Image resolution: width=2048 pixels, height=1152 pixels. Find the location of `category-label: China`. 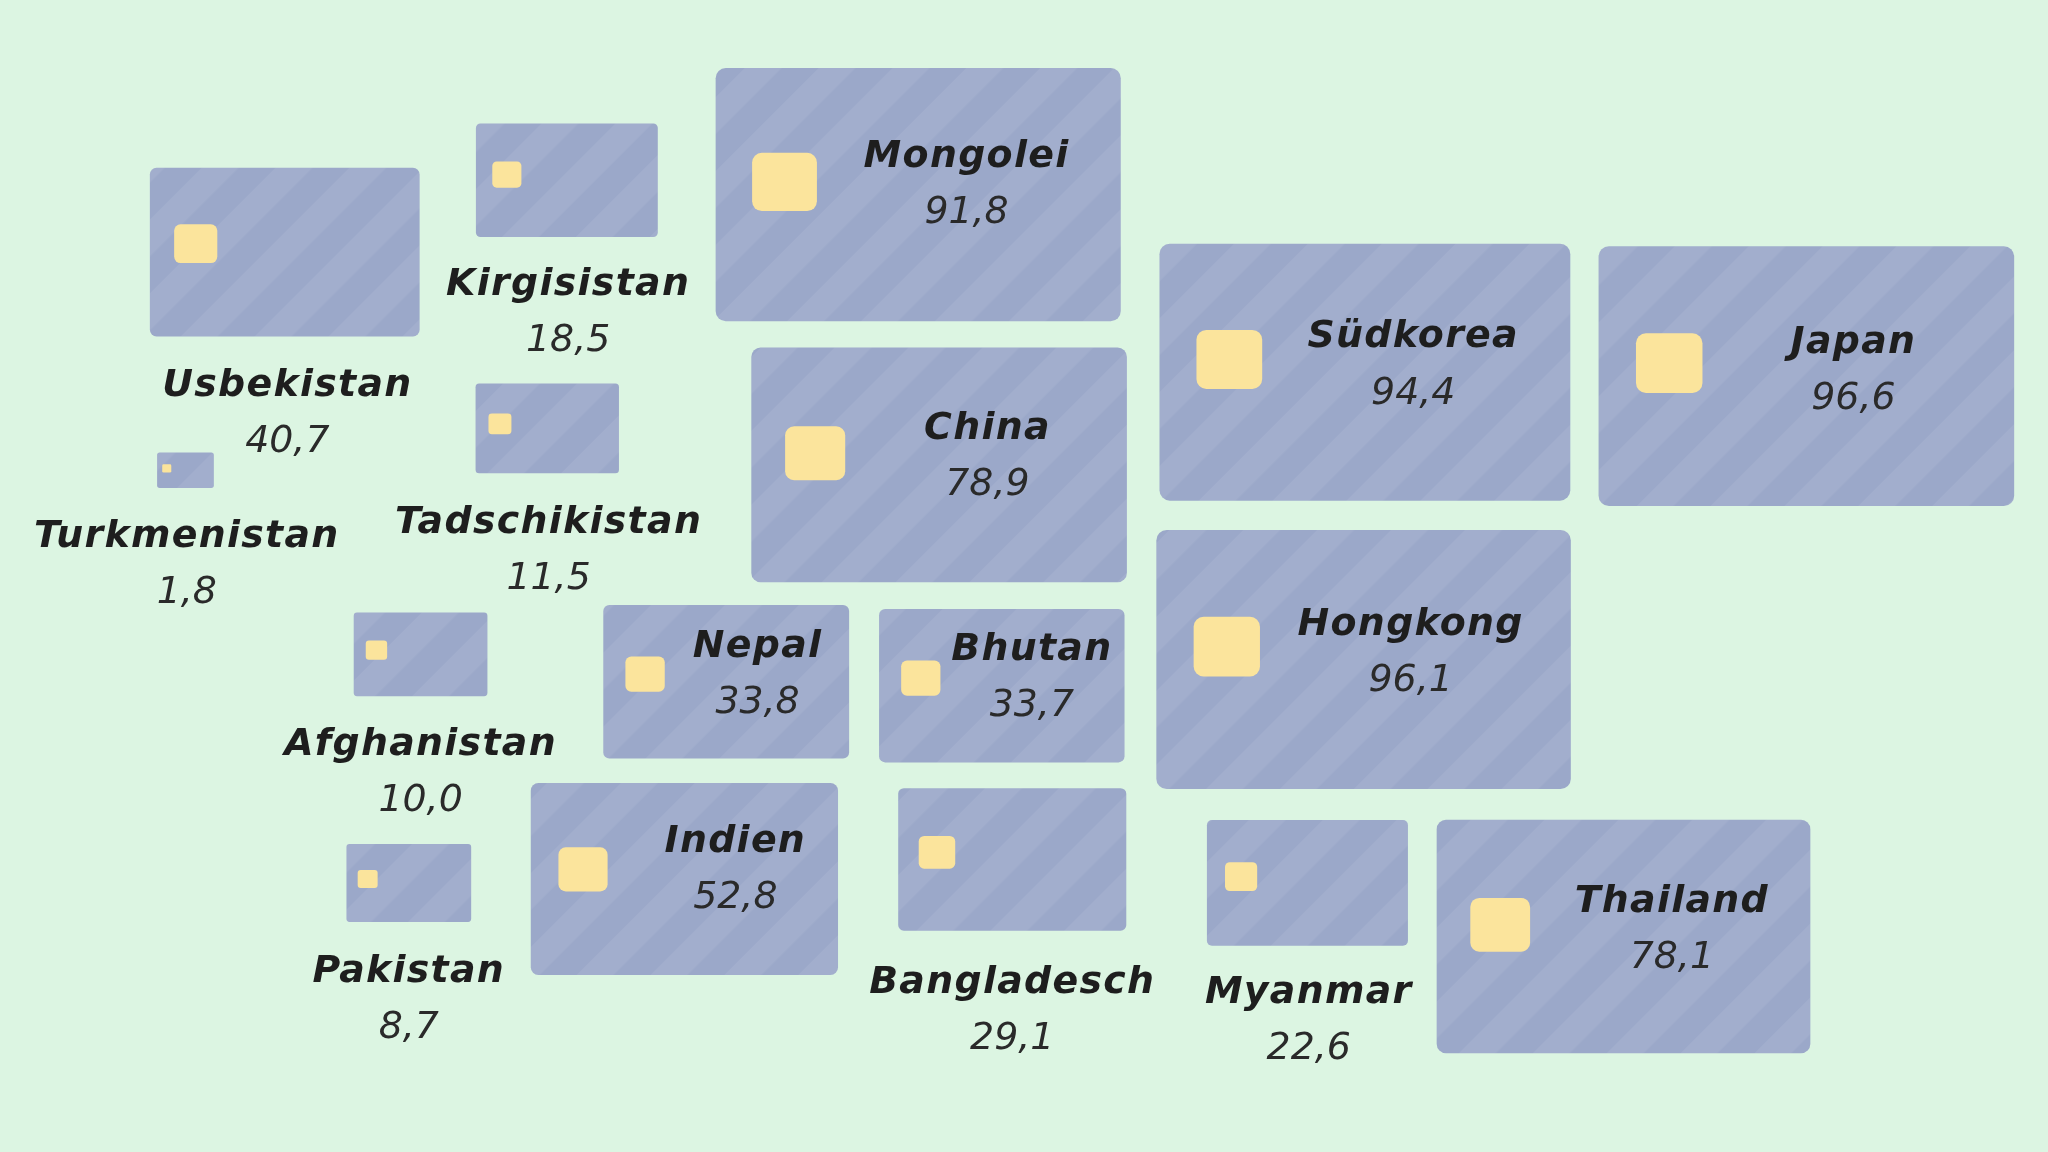

category-label: China is located at coordinates (987, 425).